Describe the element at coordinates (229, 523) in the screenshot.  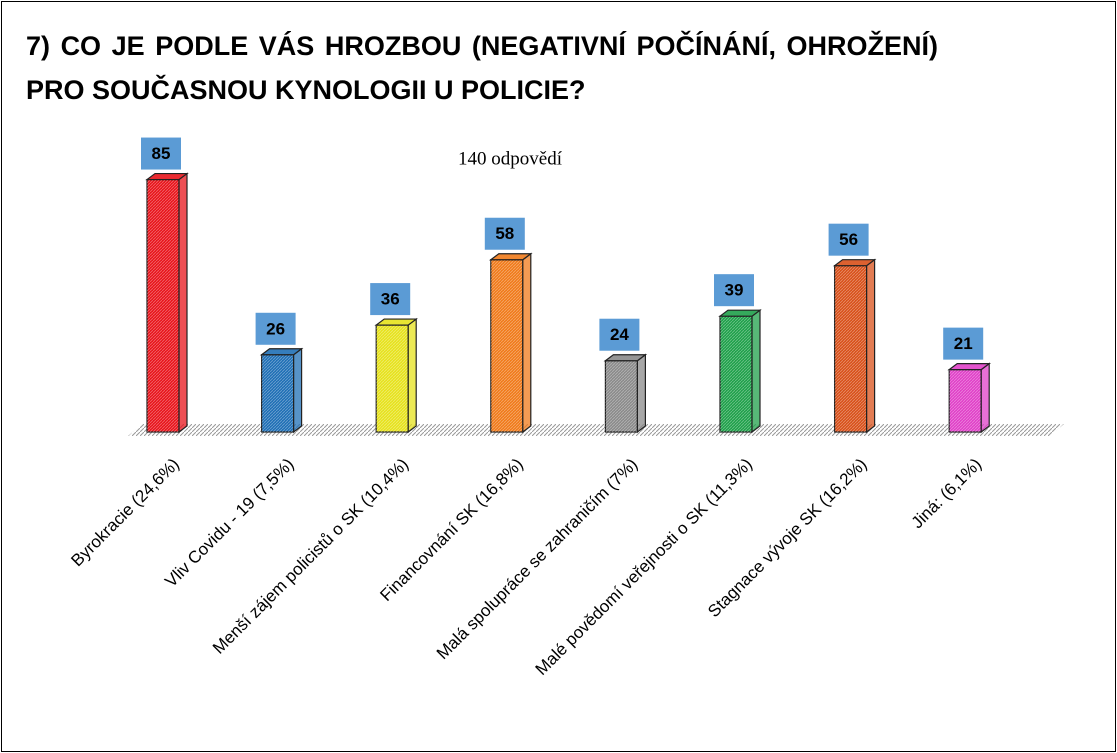
I see `x-tick-label: Vliv Covidu - 19 (7,5%)` at that location.